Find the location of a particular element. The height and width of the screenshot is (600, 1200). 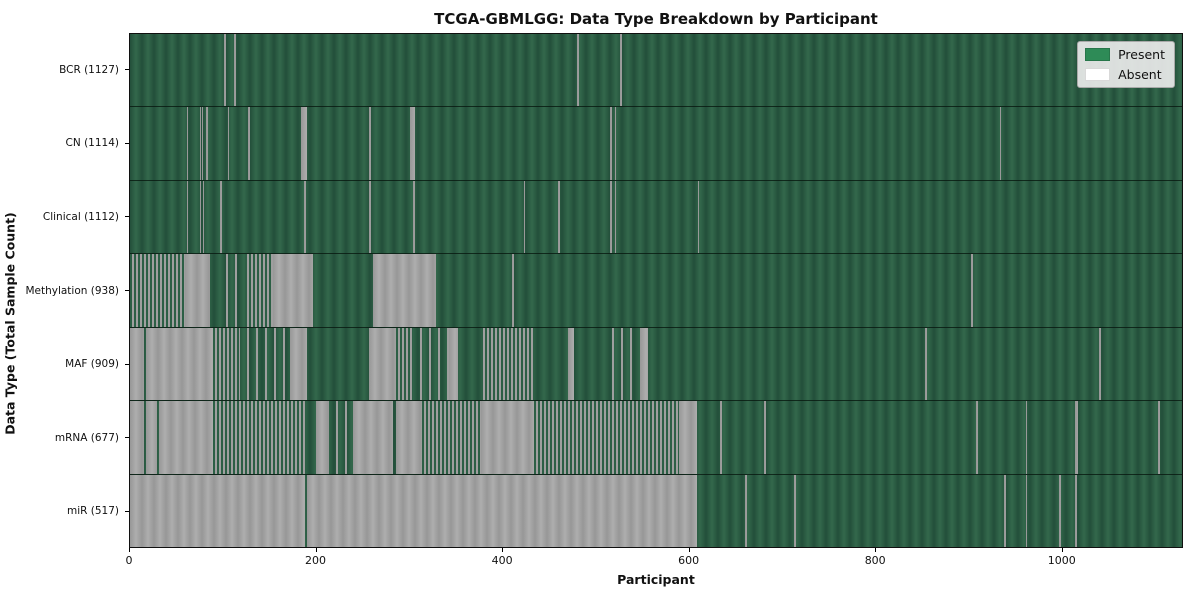

row-band-Methylation is located at coordinates (656, 290).